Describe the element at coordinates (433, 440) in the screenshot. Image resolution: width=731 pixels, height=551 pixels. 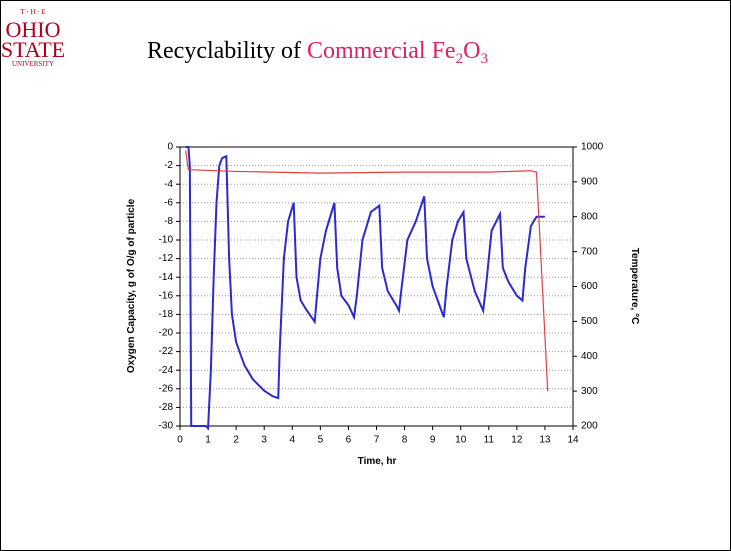
I see `x-tick-label: 9` at that location.